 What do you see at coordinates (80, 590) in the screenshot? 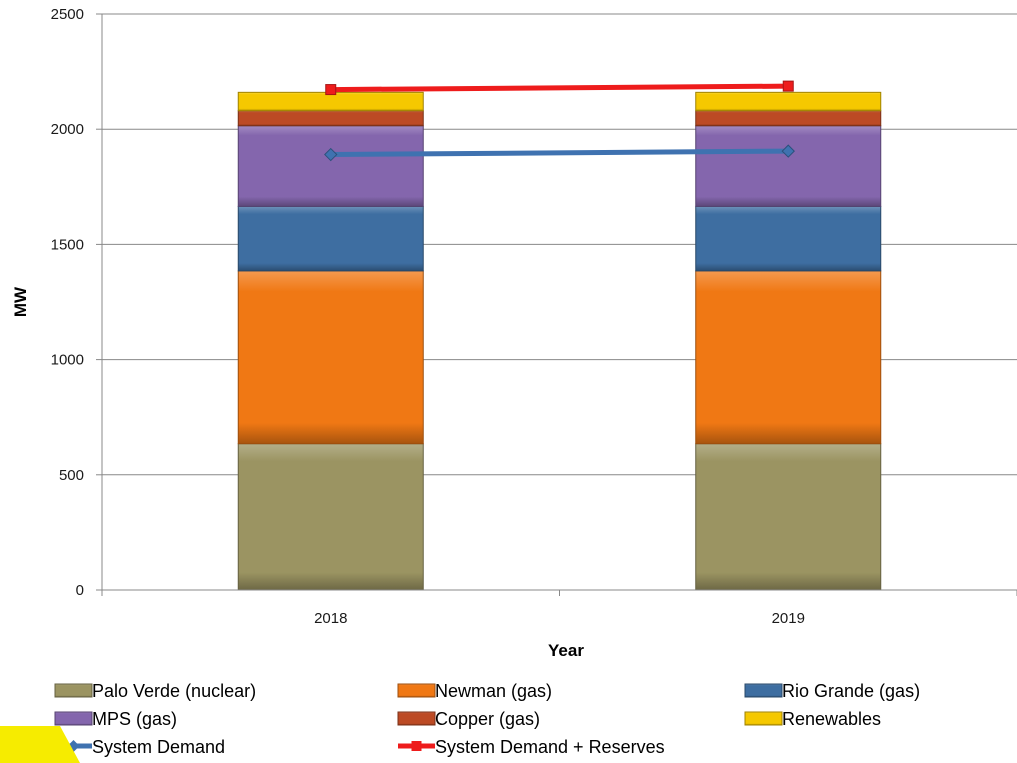
I see `y-tick-label: 0` at bounding box center [80, 590].